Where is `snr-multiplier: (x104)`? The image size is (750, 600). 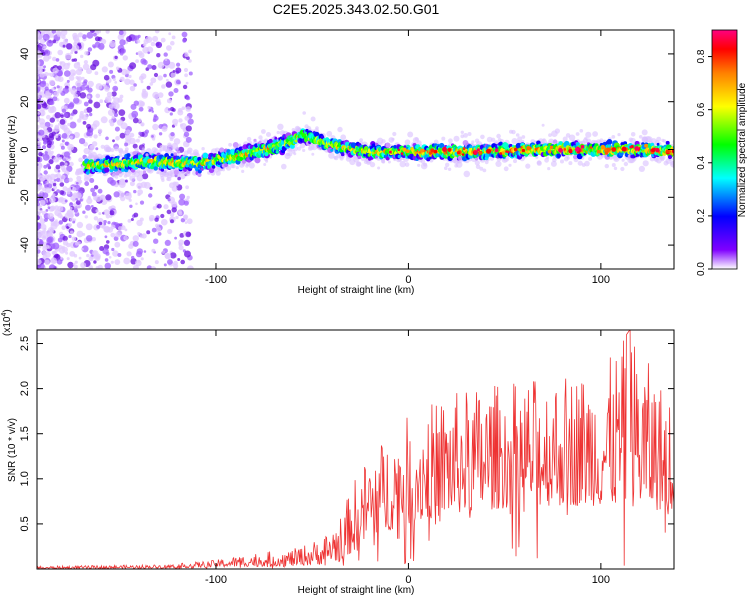 snr-multiplier: (x104) is located at coordinates (7, 322).